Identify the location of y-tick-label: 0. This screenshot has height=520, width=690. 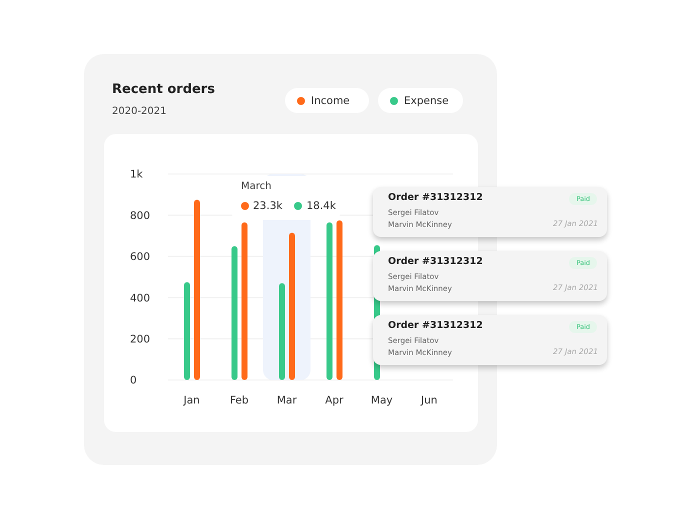
(133, 380).